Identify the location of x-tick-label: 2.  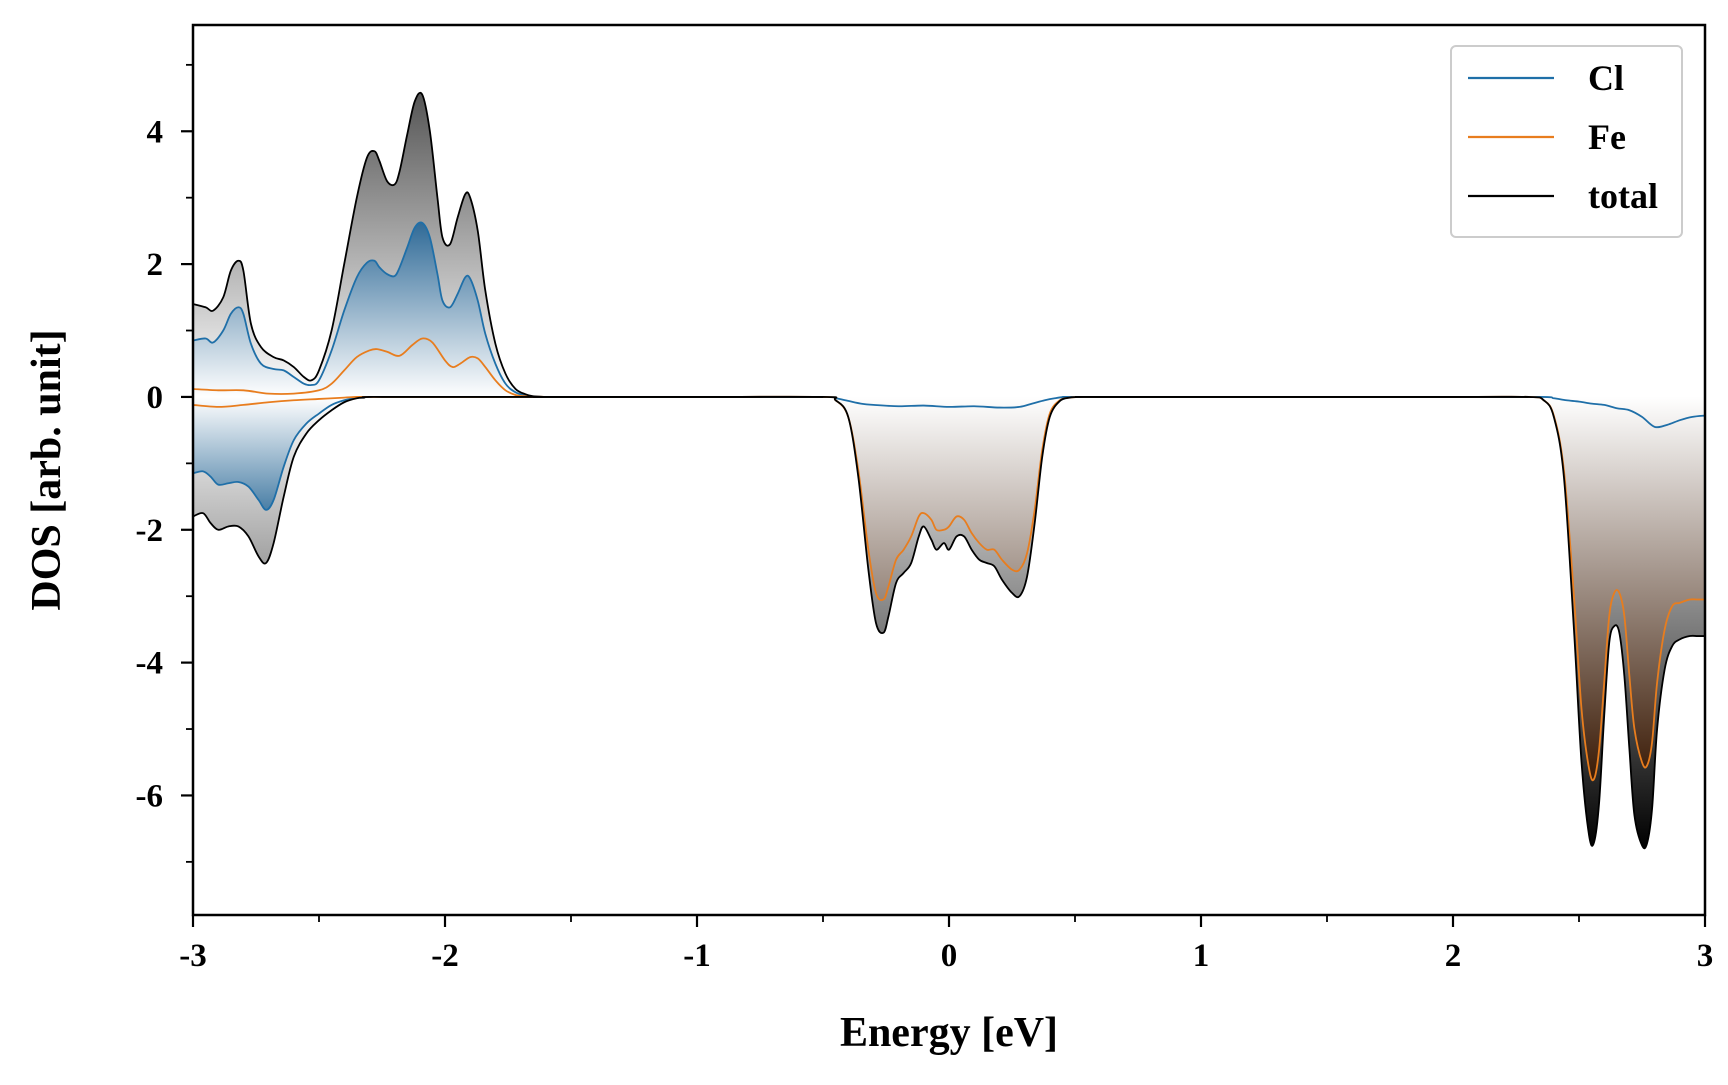
(1453, 956).